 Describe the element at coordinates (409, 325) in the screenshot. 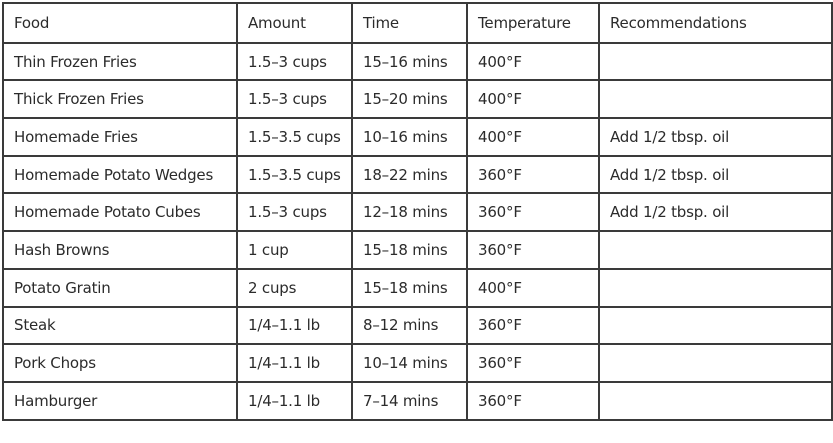

I see `cell-time: 8–12 mins` at that location.